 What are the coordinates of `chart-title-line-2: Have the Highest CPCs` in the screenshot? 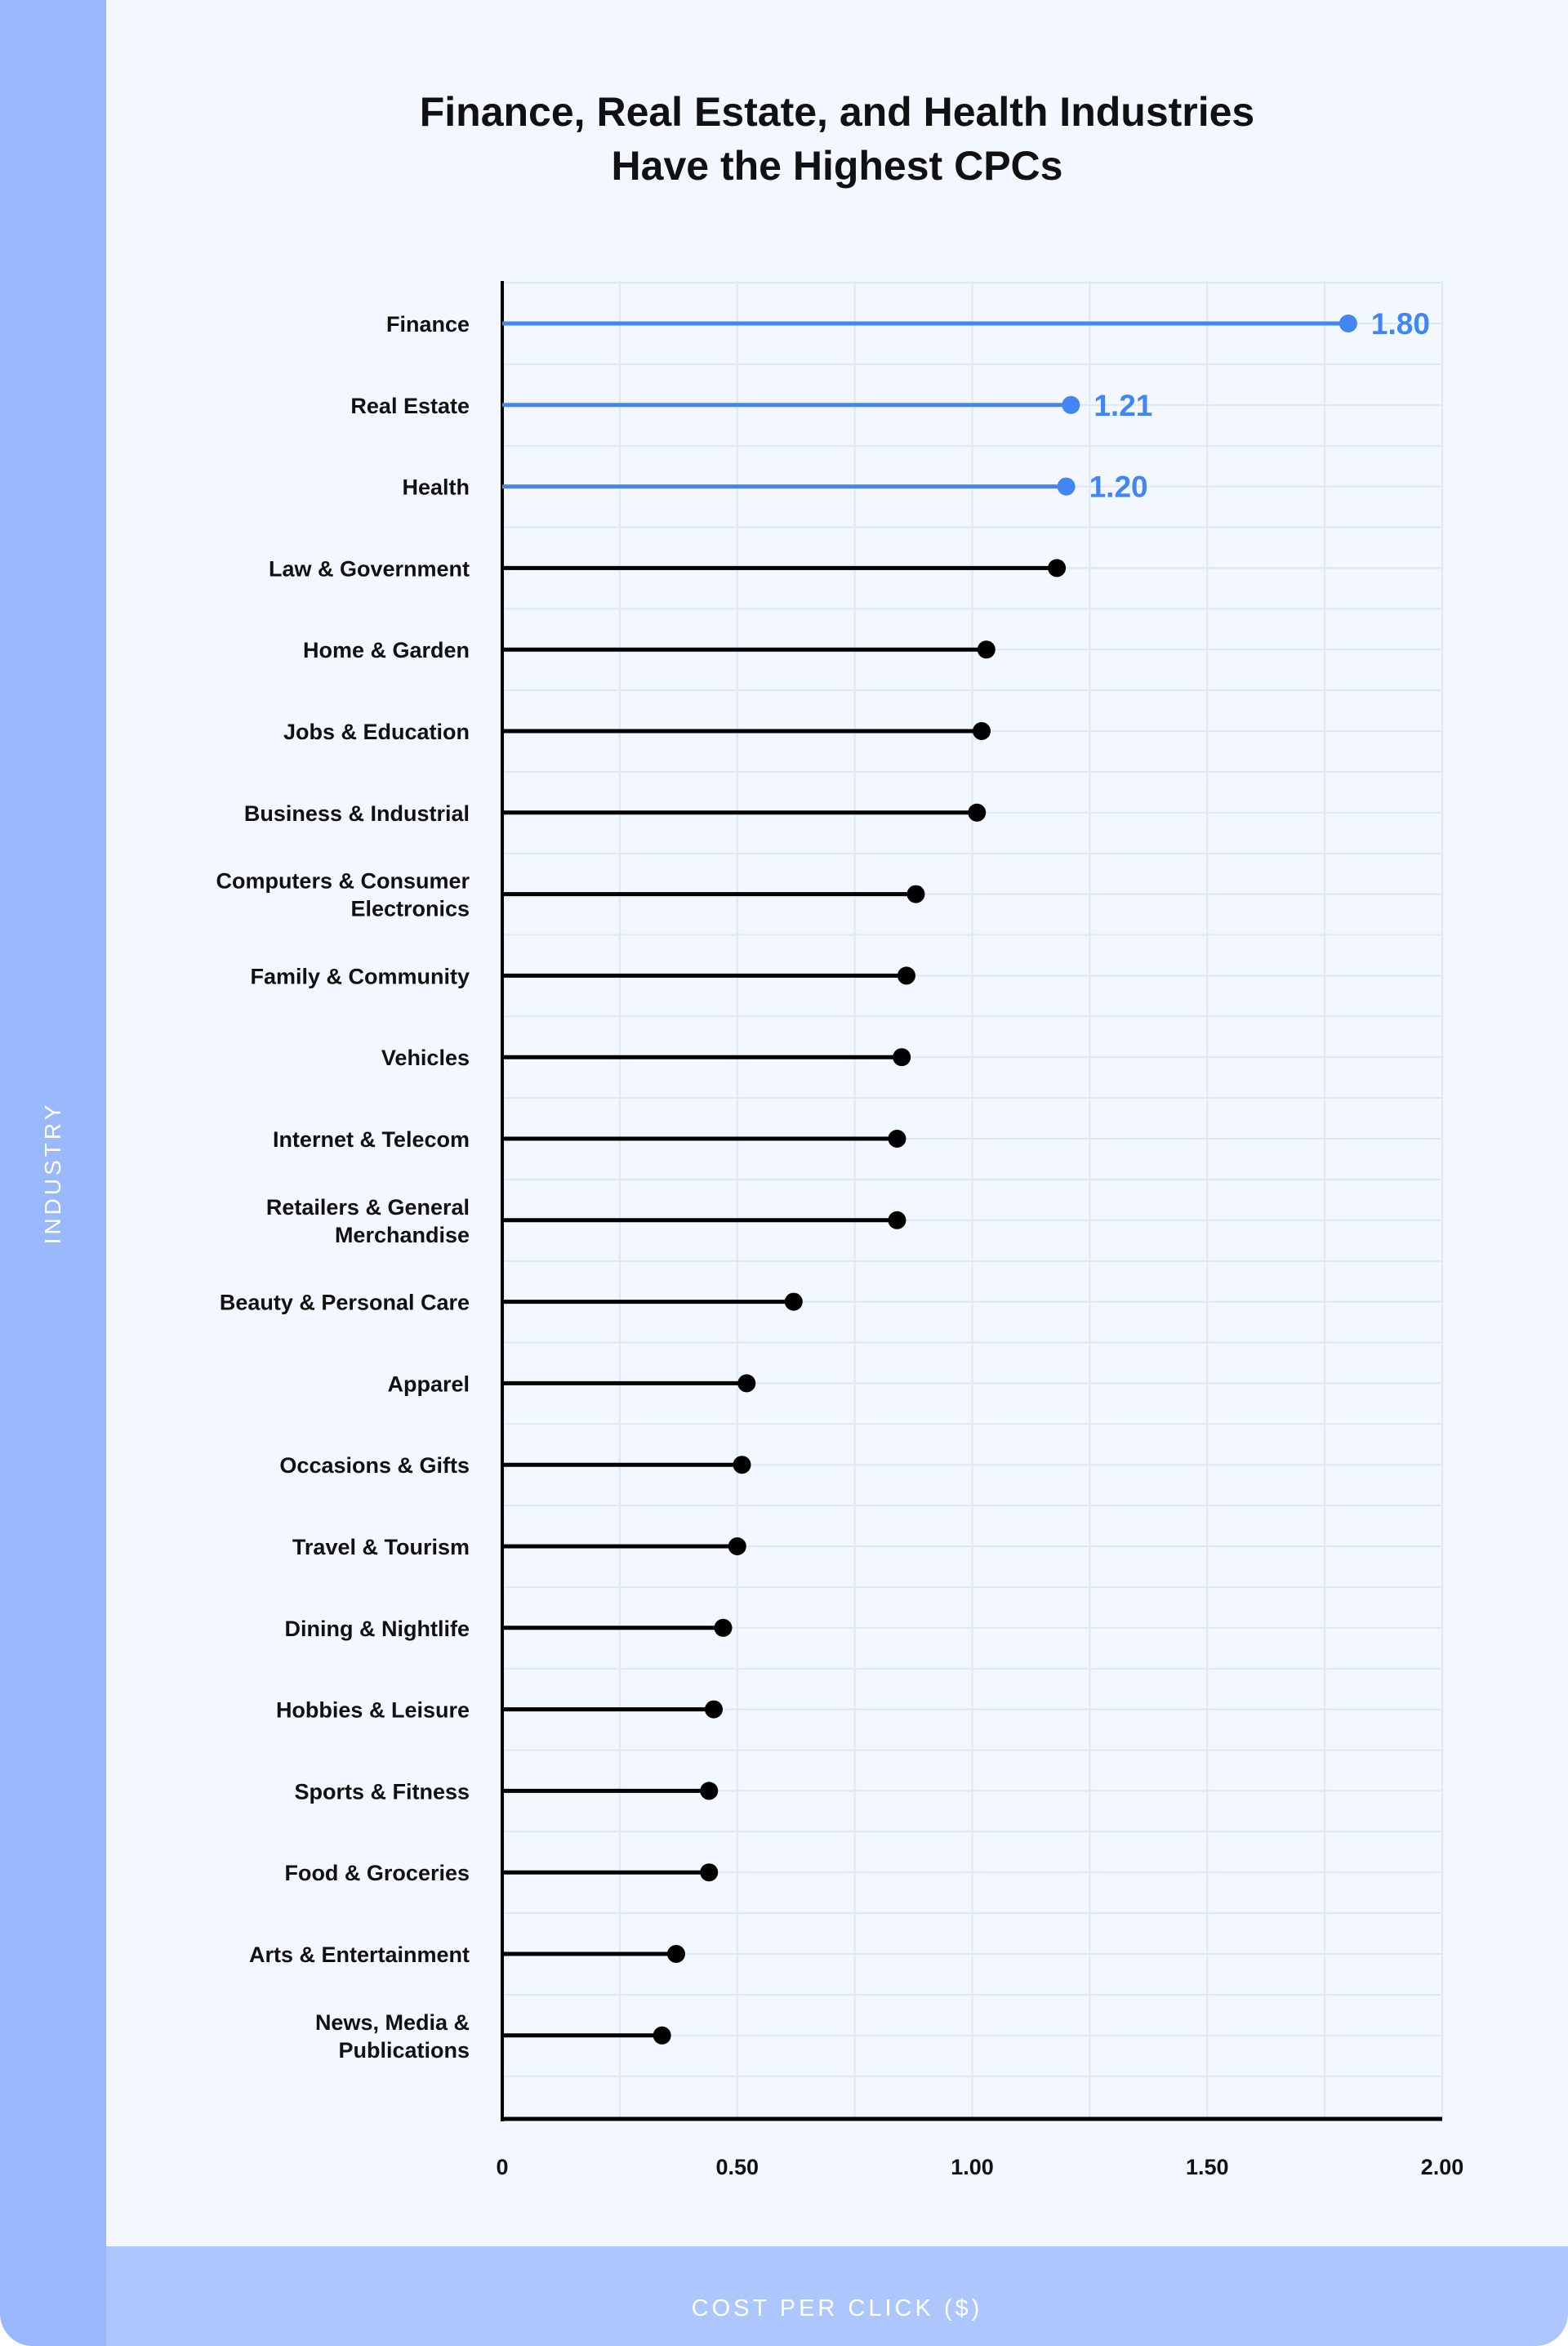 It's located at (837, 166).